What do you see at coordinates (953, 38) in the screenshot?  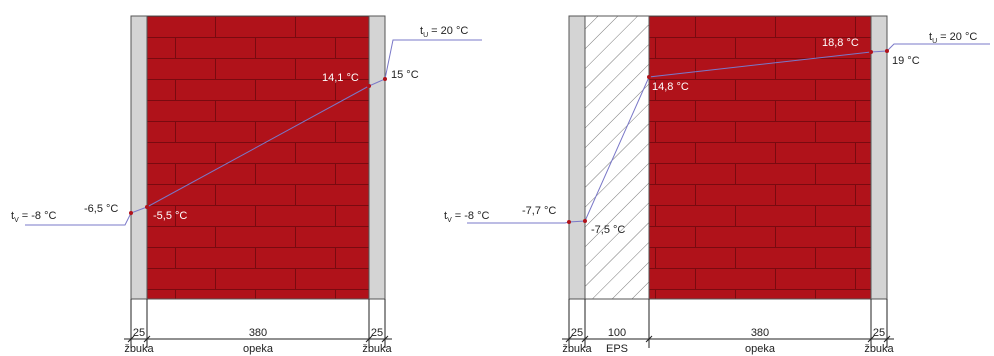 I see `right-inside-temp-label: tU = 20 °C` at bounding box center [953, 38].